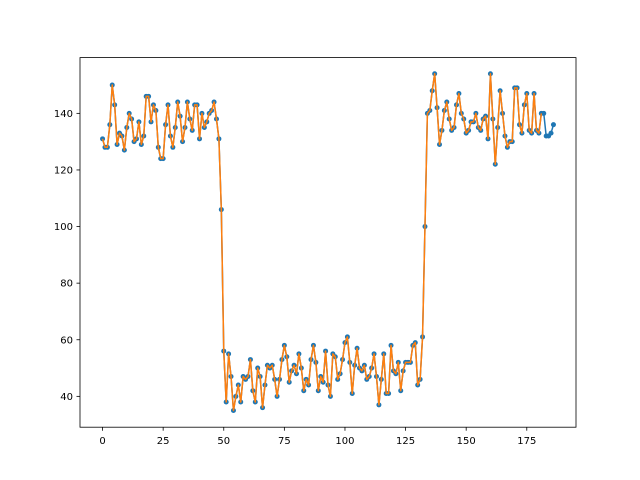 Image resolution: width=640 pixels, height=480 pixels. What do you see at coordinates (163, 441) in the screenshot?
I see `x-tick-label: 25` at bounding box center [163, 441].